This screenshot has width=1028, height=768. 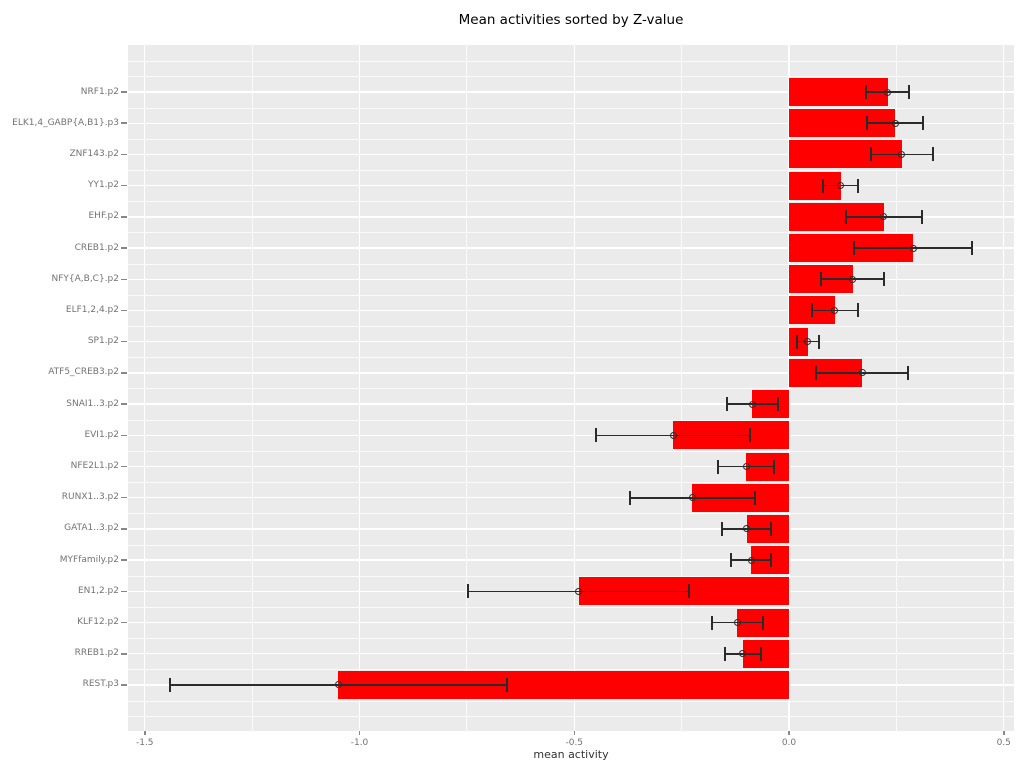 I want to click on y-axis-label: ZNF143.p2, so click(x=94, y=153).